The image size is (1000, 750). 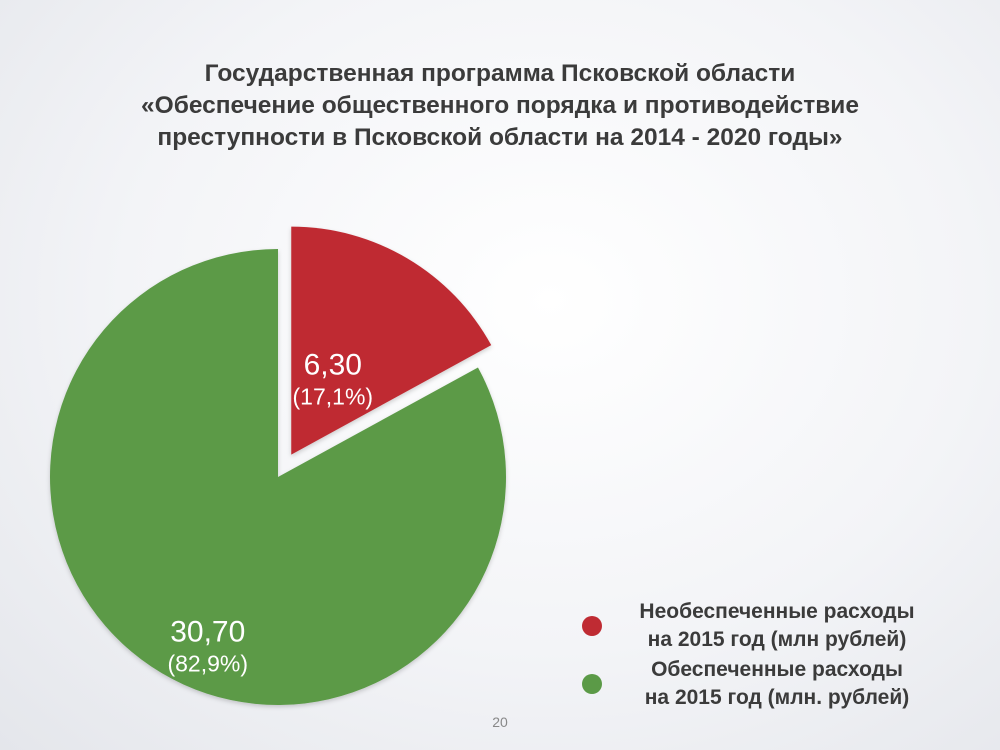 I want to click on legend-swatch-funded, so click(x=592, y=684).